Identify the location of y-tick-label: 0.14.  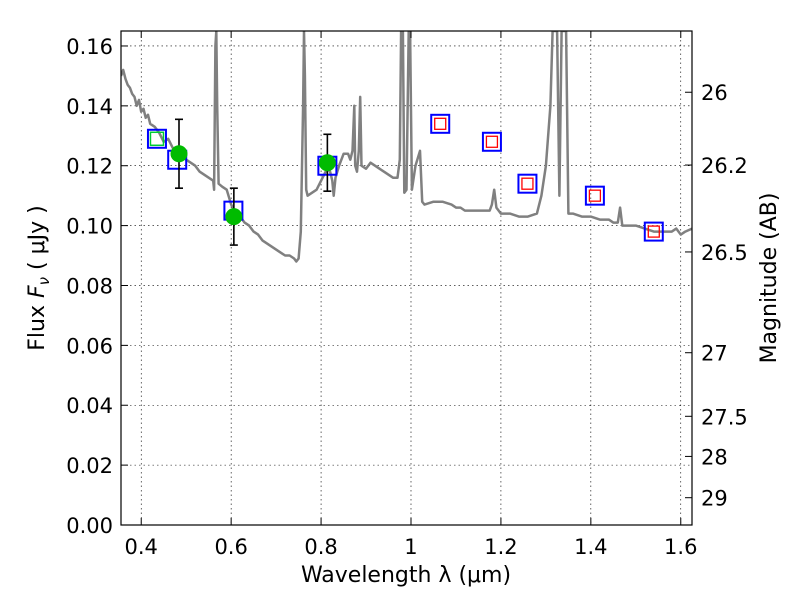
(89, 107).